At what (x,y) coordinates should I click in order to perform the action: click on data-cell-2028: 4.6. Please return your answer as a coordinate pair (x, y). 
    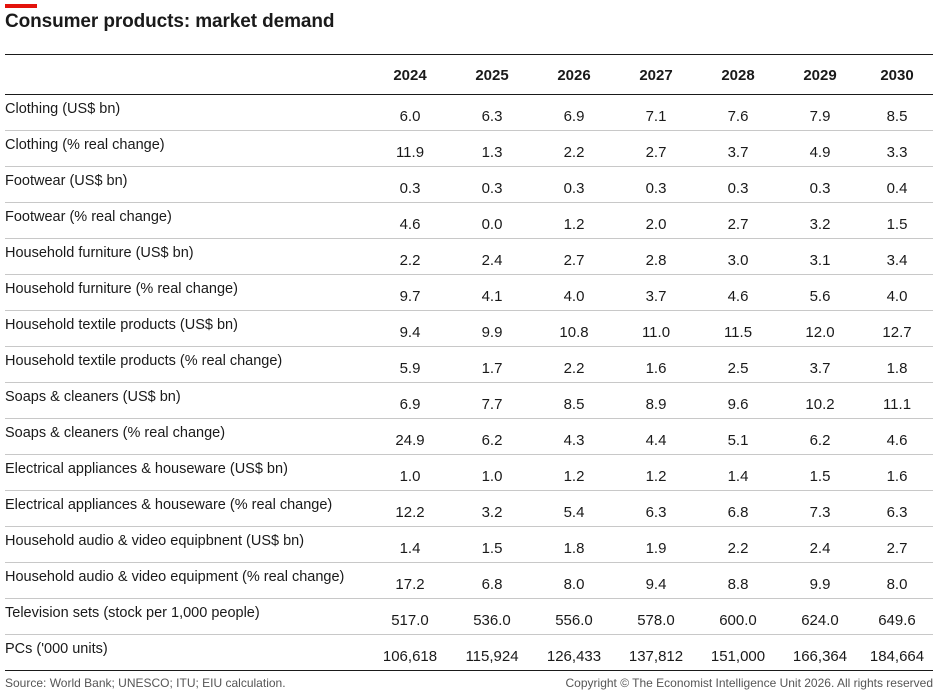
    Looking at the image, I should click on (738, 296).